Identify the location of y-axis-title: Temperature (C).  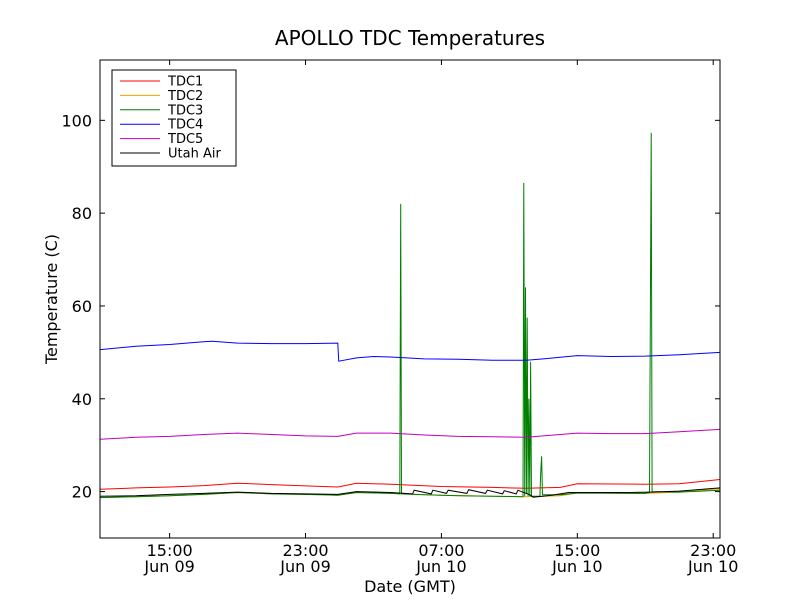
(51, 299).